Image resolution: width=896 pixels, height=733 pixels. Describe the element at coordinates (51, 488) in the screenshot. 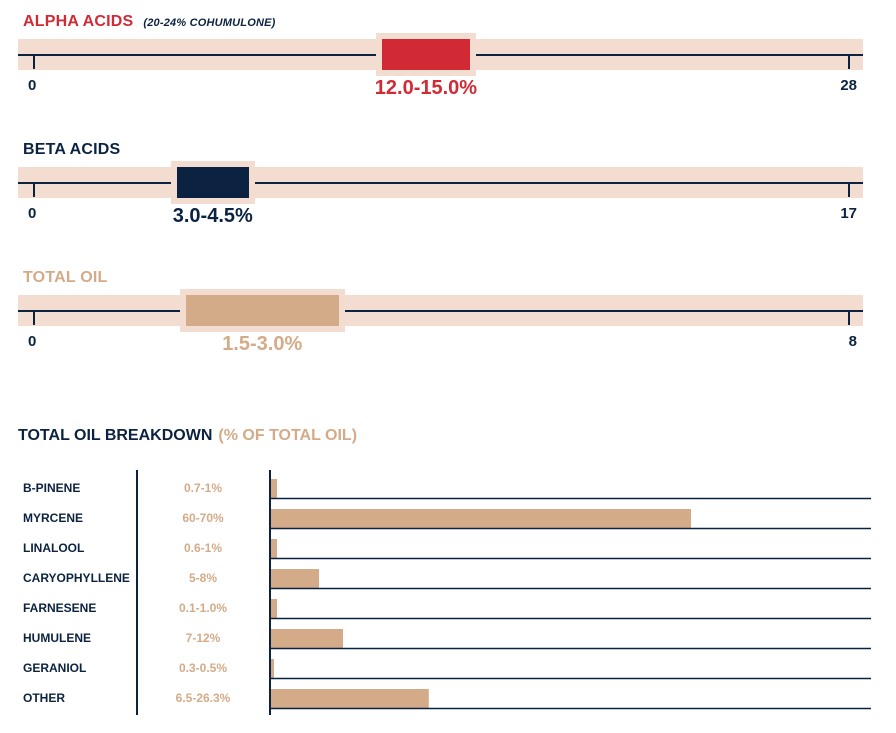

I see `category-label: B-PINENE` at that location.